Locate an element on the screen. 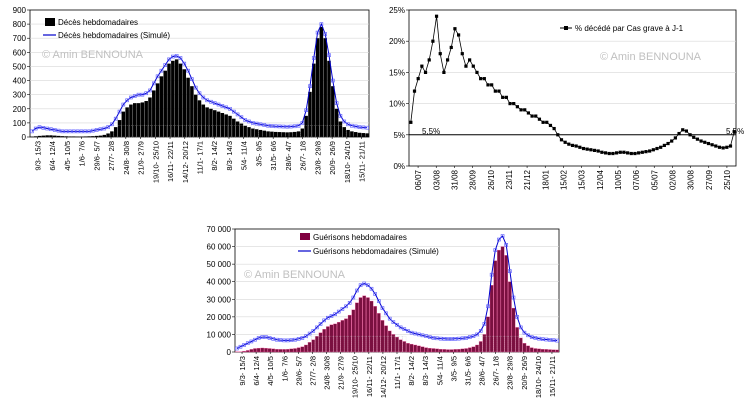 Image resolution: width=751 pixels, height=416 pixels. c1-xtick-label: 4/5- 10/5 is located at coordinates (67, 156).